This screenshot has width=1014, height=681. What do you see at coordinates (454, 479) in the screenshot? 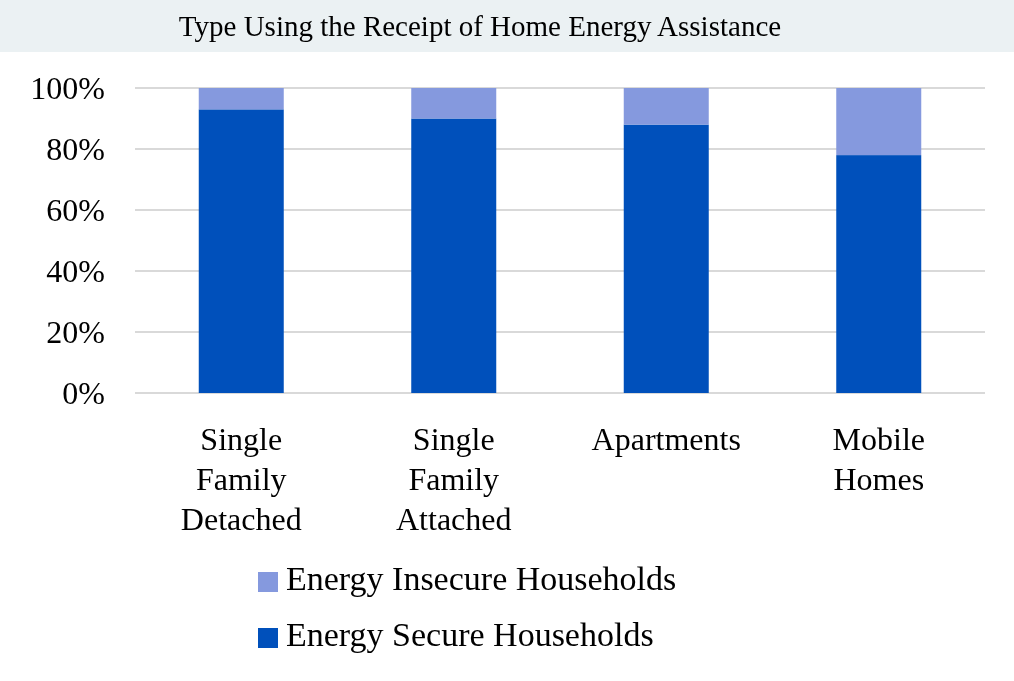
I see `x-tick-label: Single Family Attached` at bounding box center [454, 479].